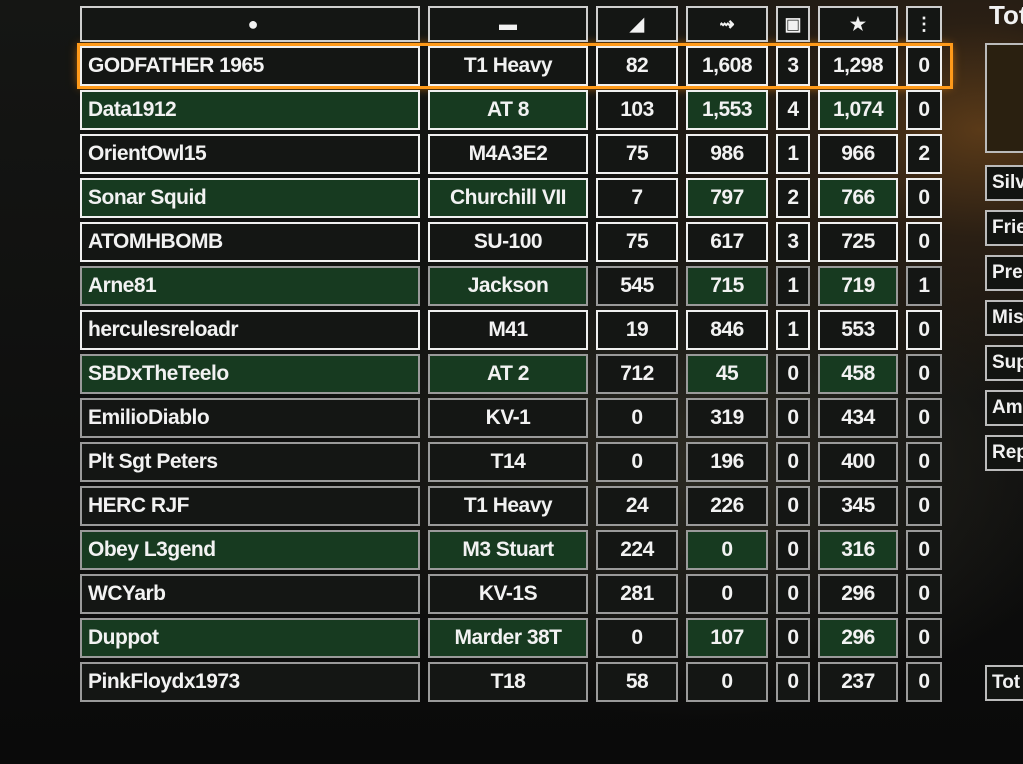  What do you see at coordinates (858, 24) in the screenshot?
I see `star-icon: ★` at bounding box center [858, 24].